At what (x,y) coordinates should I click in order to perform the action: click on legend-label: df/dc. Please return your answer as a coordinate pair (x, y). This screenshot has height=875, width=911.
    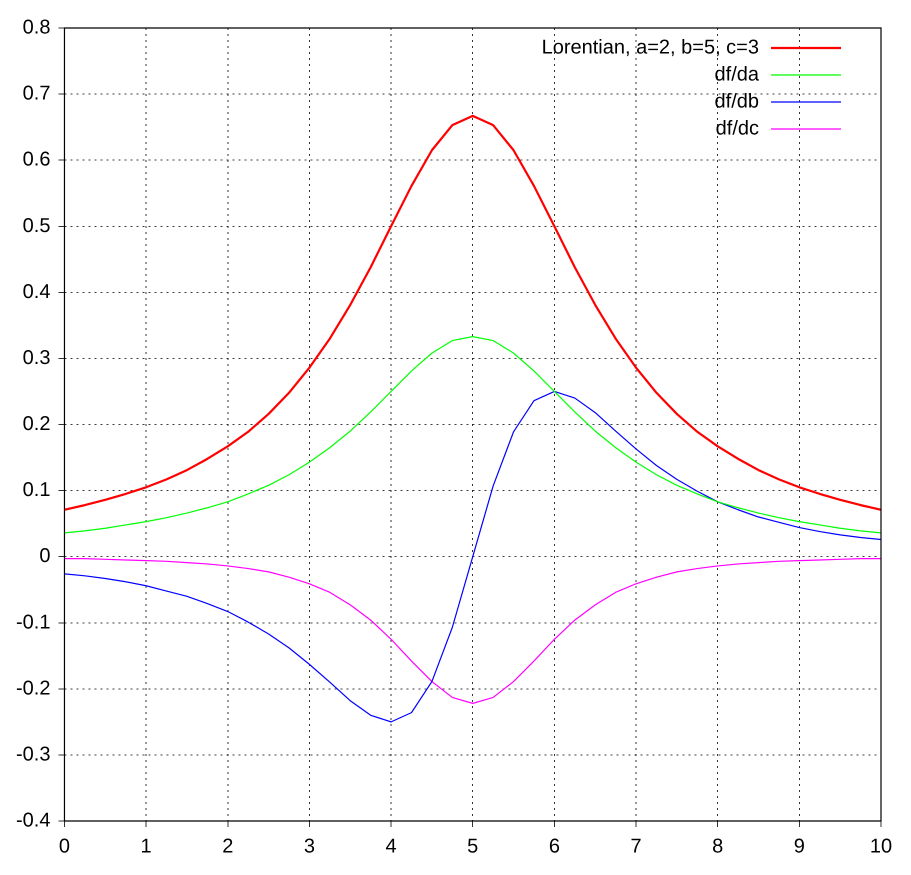
    Looking at the image, I should click on (737, 129).